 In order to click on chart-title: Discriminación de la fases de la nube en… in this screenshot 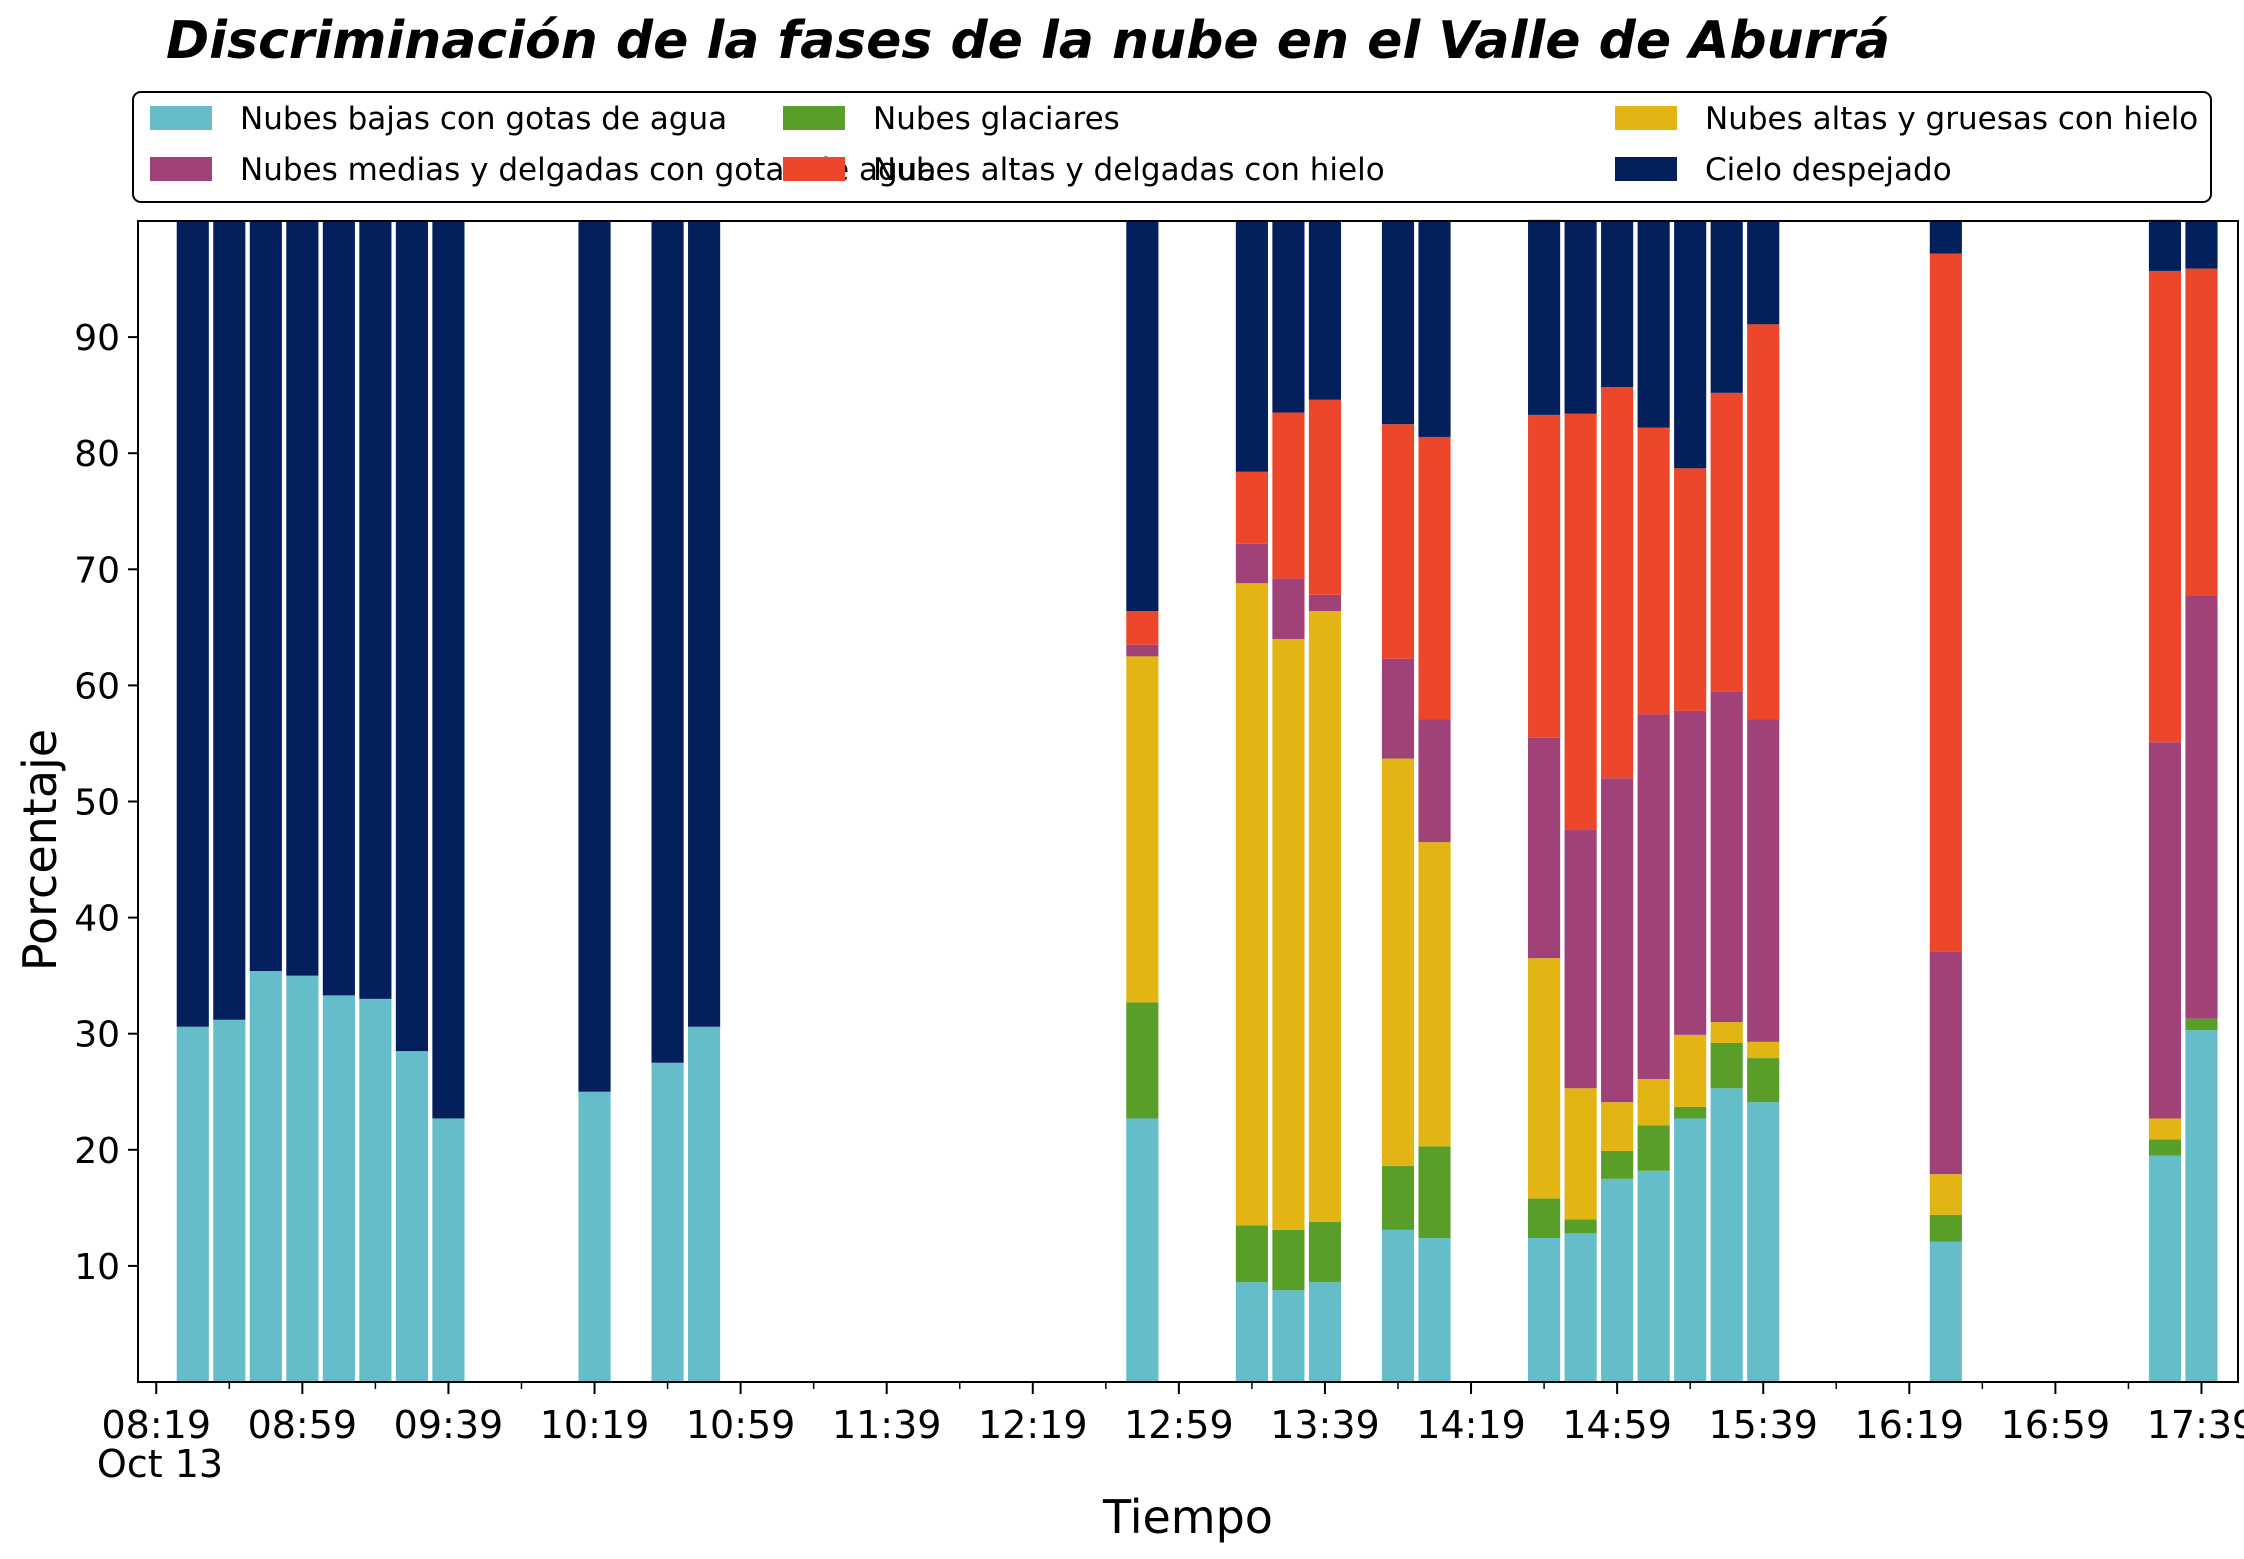, I will do `click(1028, 41)`.